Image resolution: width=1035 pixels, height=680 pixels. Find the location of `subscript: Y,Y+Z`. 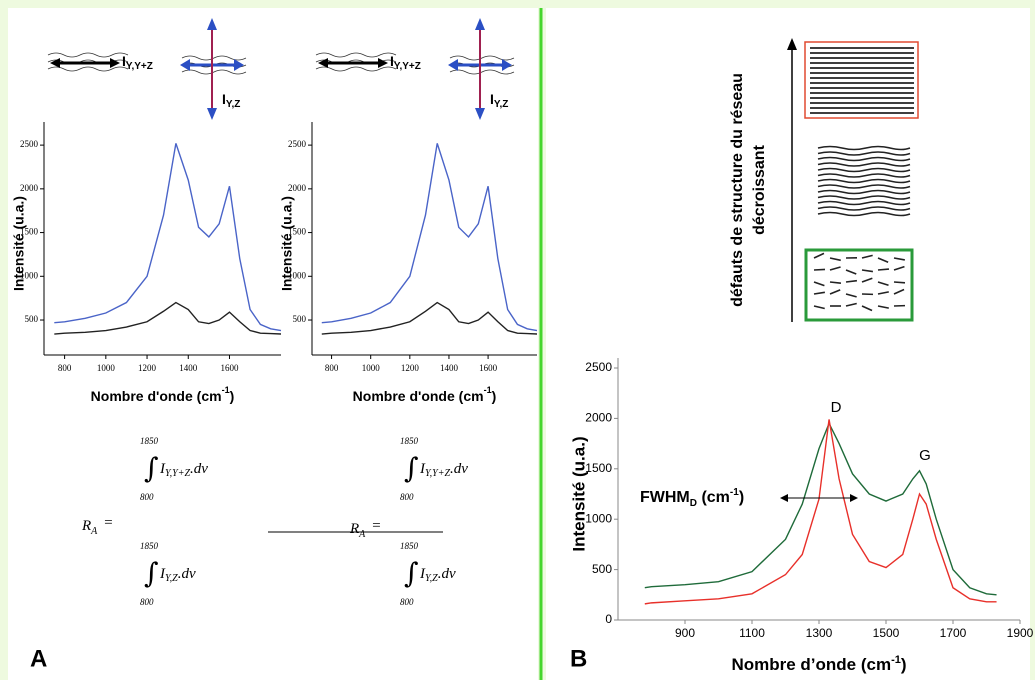

subscript: Y,Y+Z is located at coordinates (437, 473).